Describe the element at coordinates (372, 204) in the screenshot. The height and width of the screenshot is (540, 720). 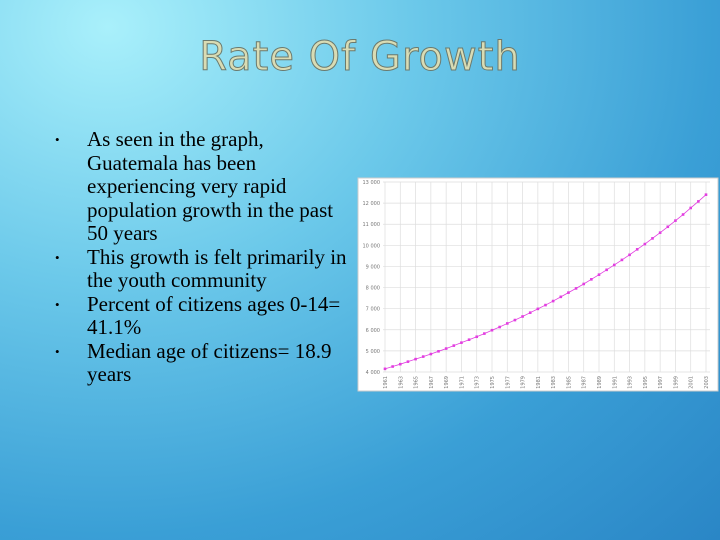
I see `y-tick-label: 12 000` at that location.